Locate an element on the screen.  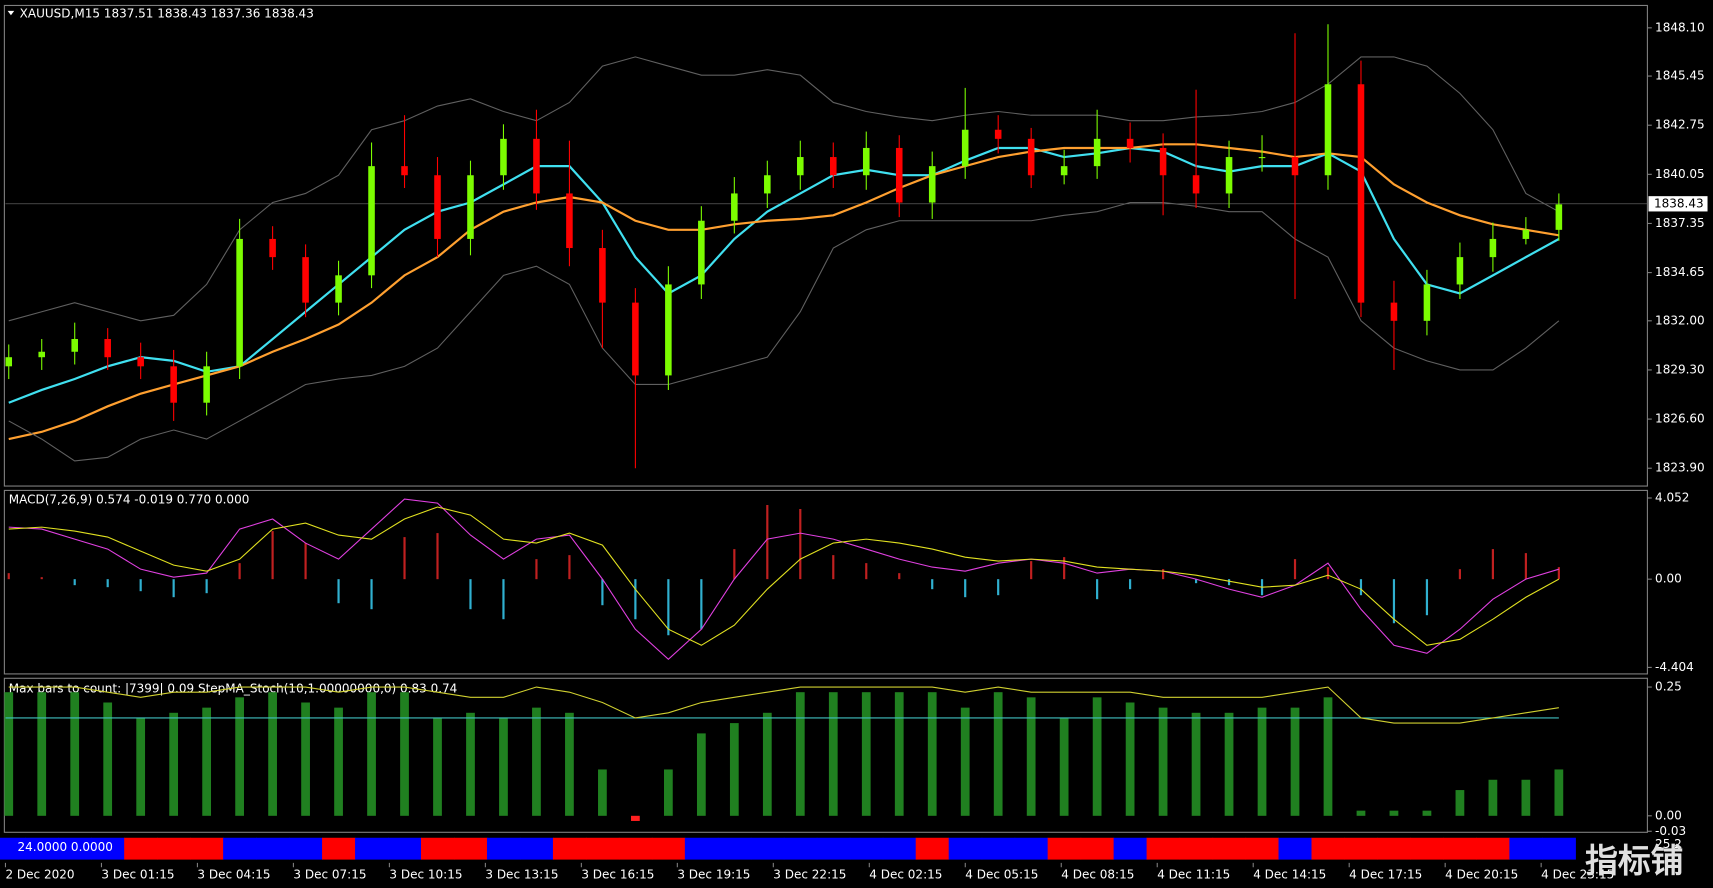
x-tick-label: 3 Dec 07:15 is located at coordinates (329, 874).